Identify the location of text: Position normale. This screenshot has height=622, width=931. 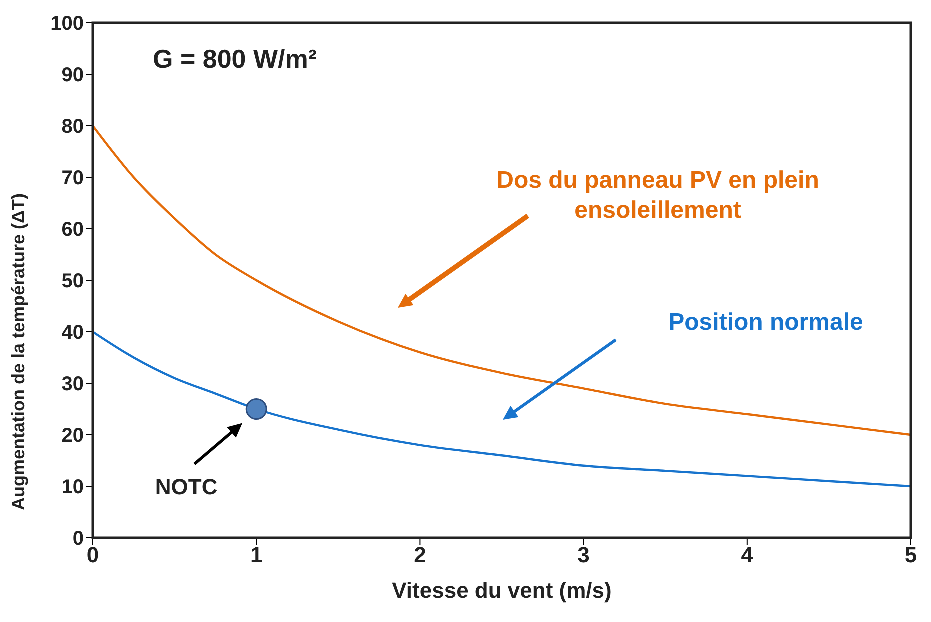
(766, 322).